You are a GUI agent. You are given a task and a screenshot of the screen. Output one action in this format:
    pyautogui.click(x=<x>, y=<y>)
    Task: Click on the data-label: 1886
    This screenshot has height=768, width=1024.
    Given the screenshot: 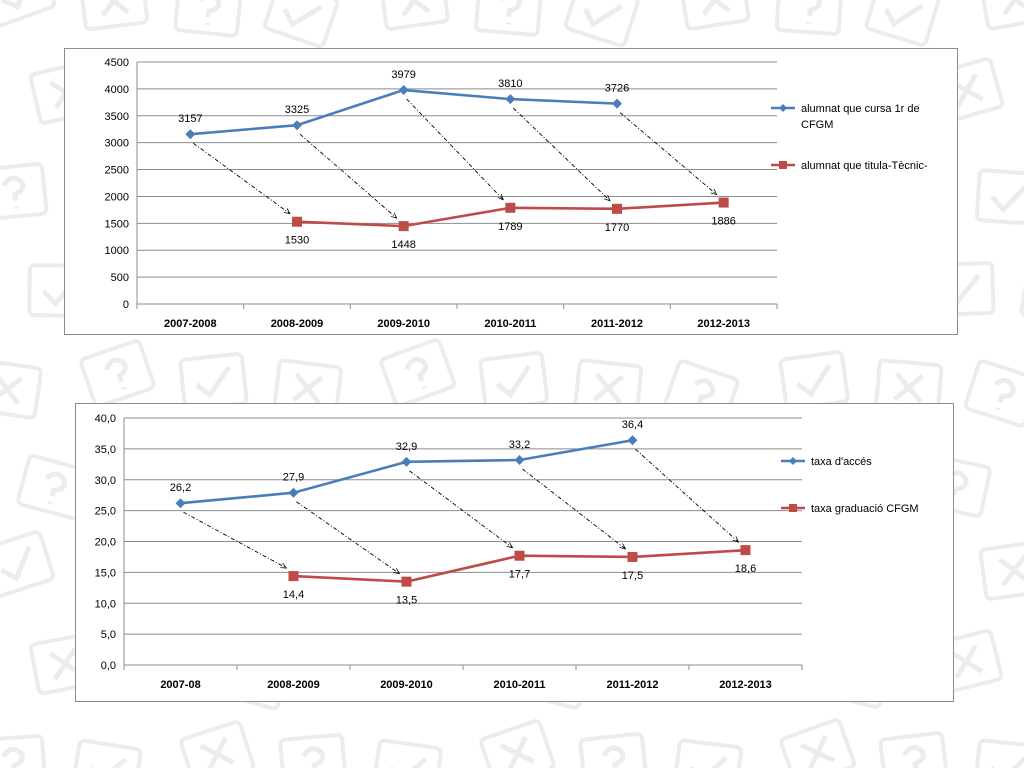 What is the action you would take?
    pyautogui.click(x=723, y=222)
    